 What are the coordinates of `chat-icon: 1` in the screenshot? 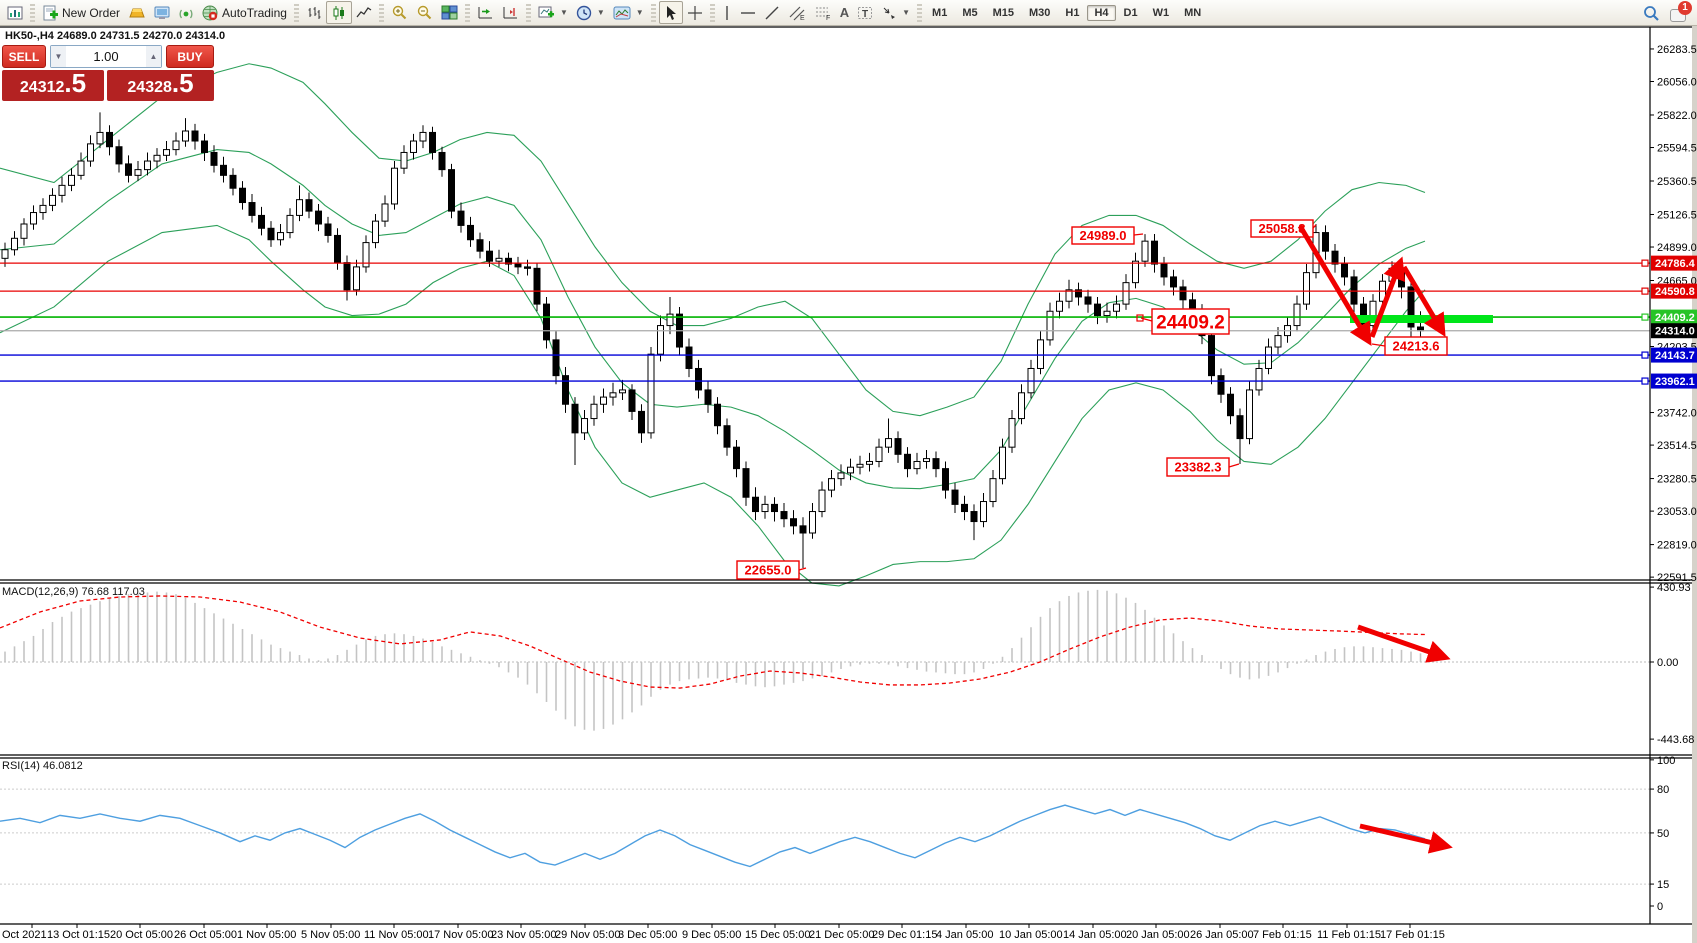 It's located at (1681, 11).